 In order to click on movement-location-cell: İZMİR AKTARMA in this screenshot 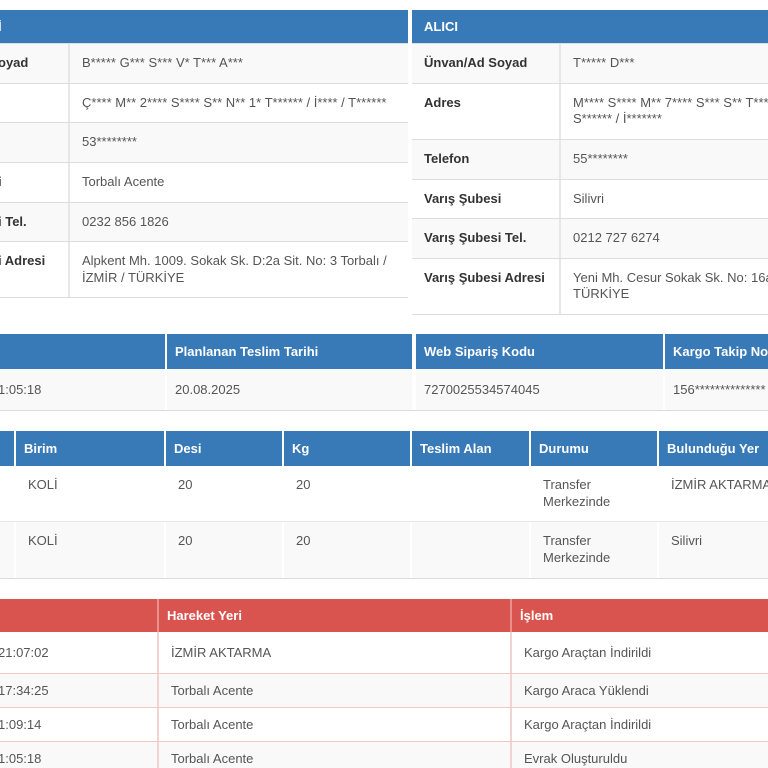, I will do `click(333, 652)`.